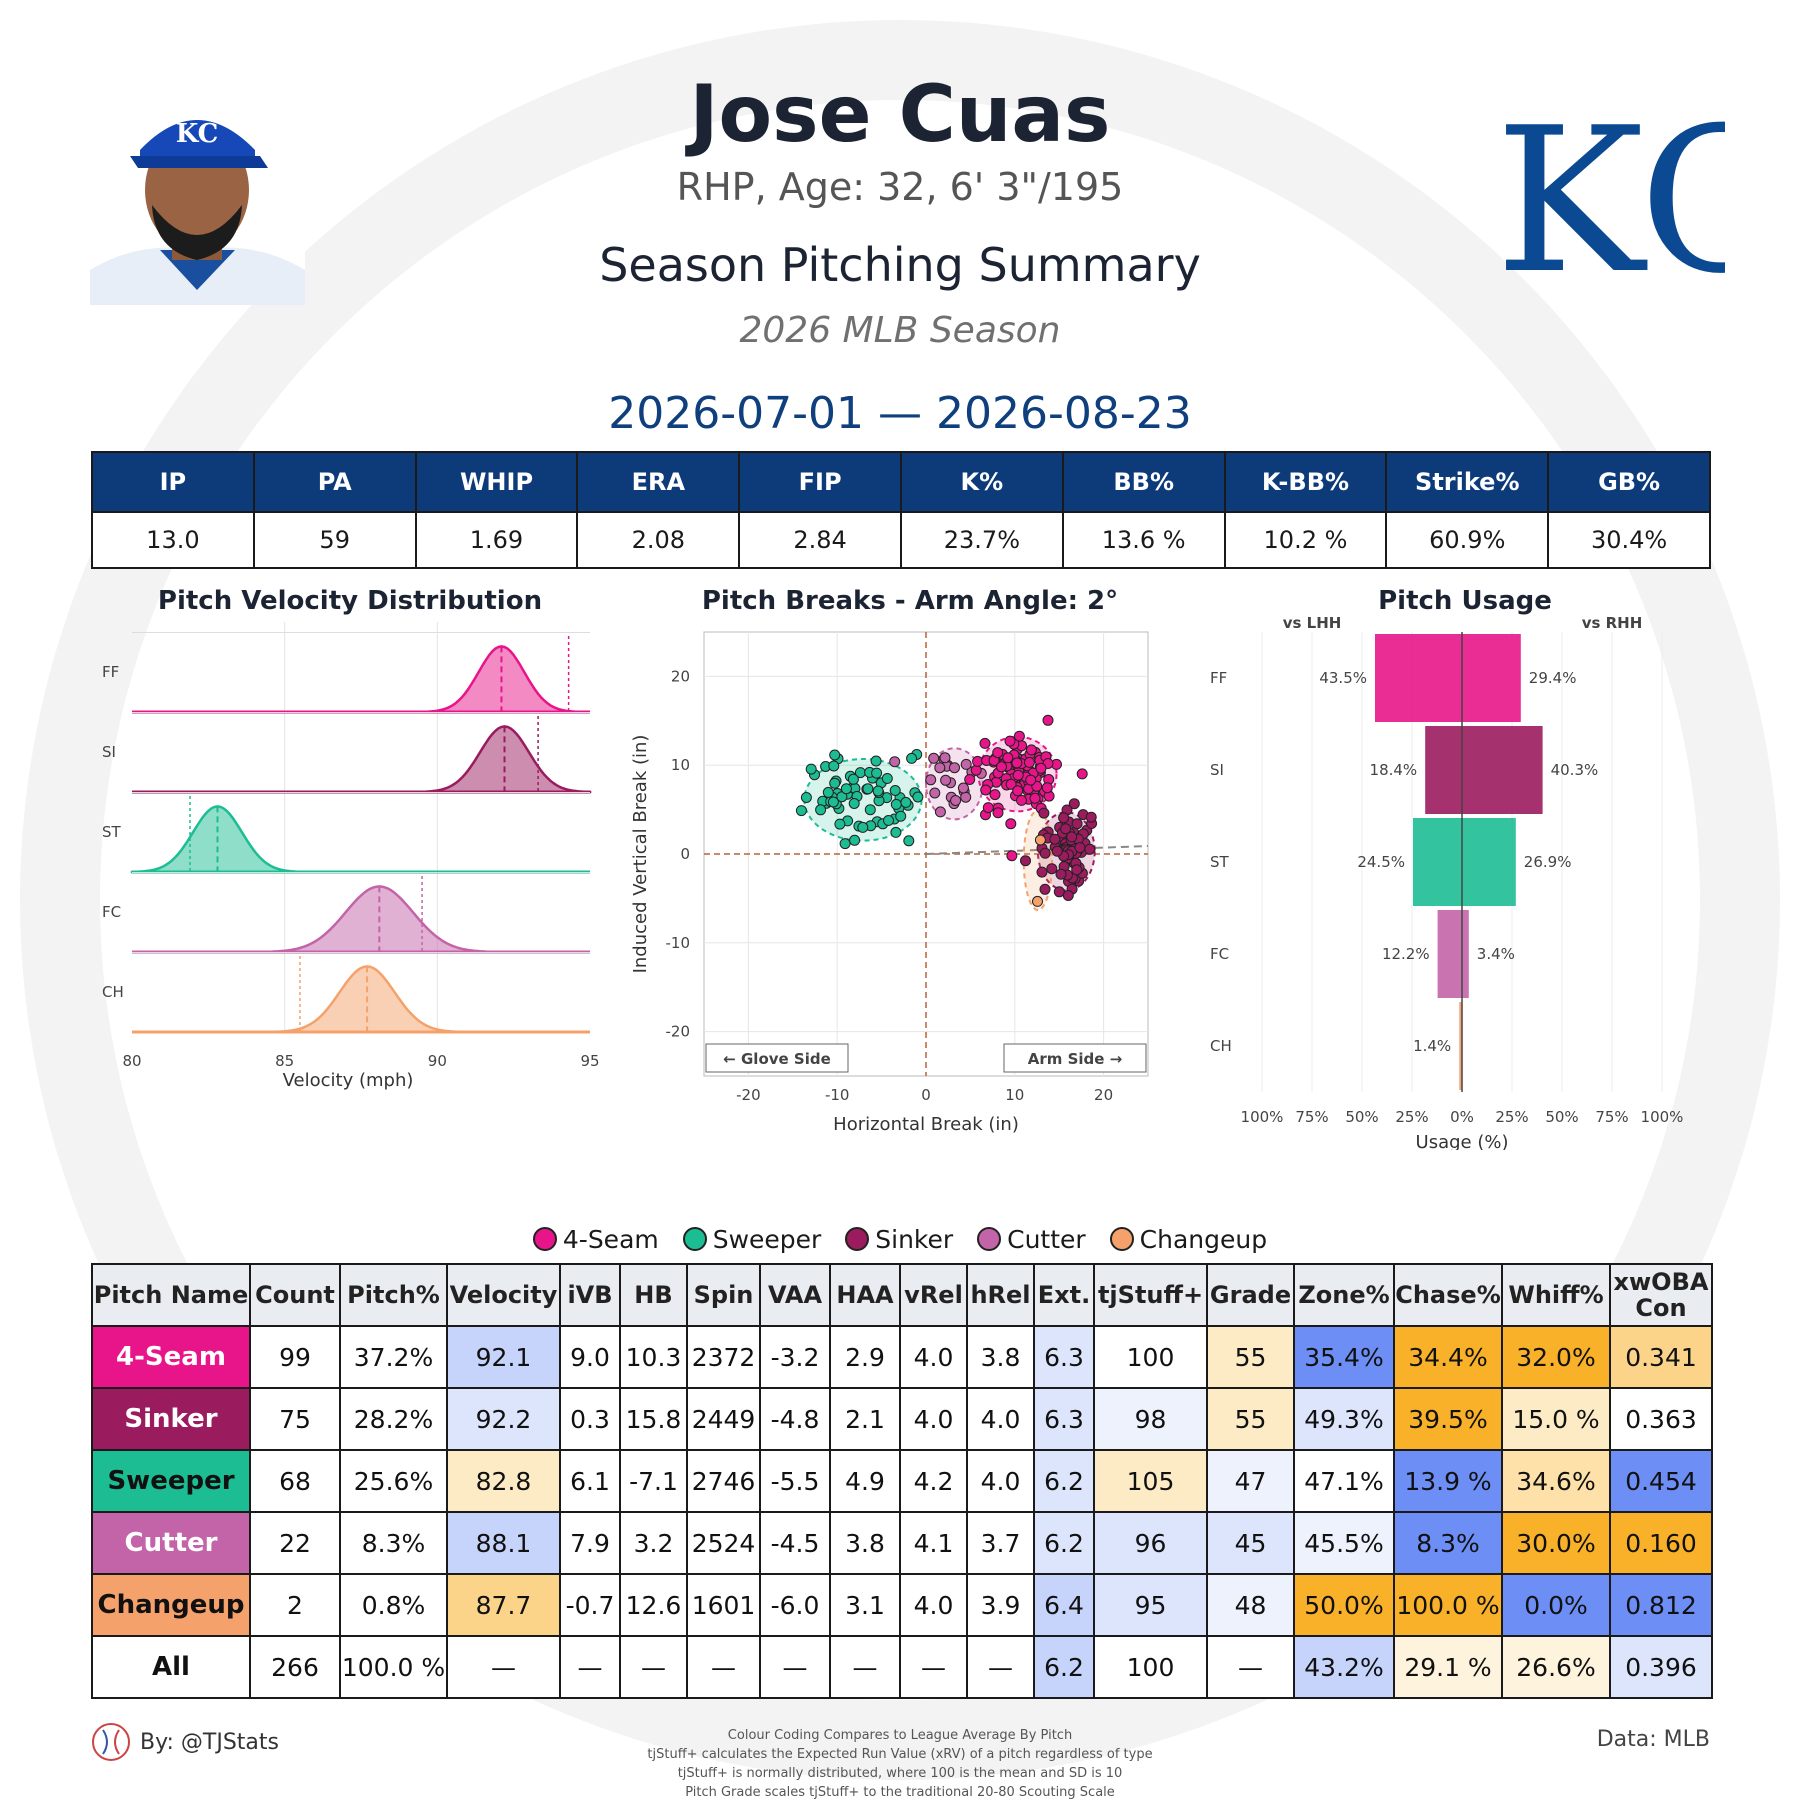  What do you see at coordinates (723, 1605) in the screenshot?
I see `pitch-table-cell: 1601` at bounding box center [723, 1605].